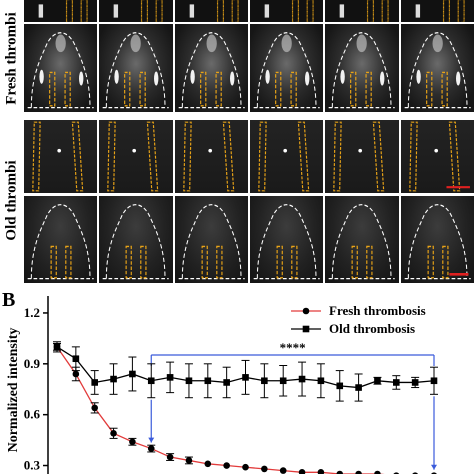  What do you see at coordinates (249, 11) in the screenshot?
I see `fresh-top-strip` at bounding box center [249, 11].